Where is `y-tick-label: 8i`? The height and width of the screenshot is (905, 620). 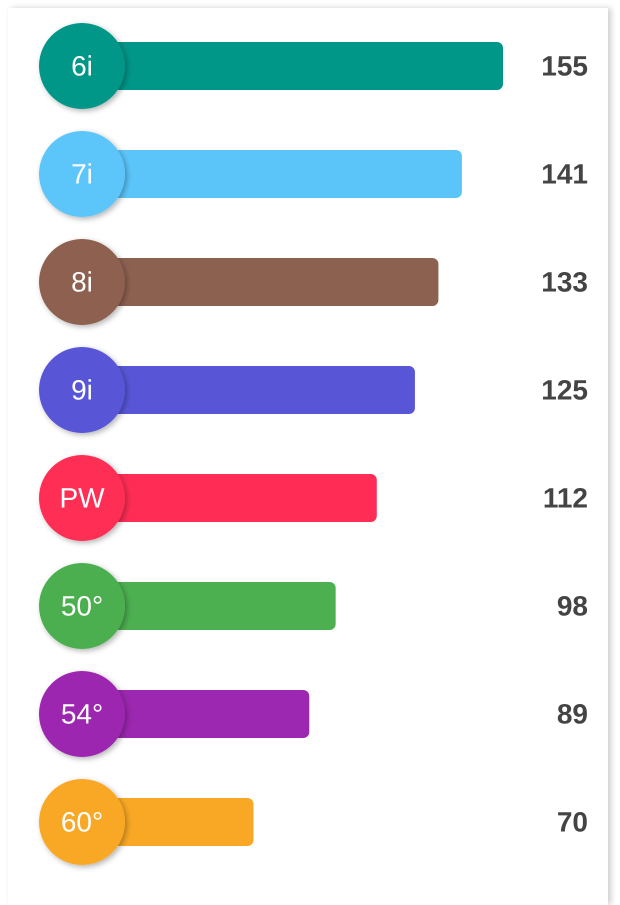 y-tick-label: 8i is located at coordinates (82, 282).